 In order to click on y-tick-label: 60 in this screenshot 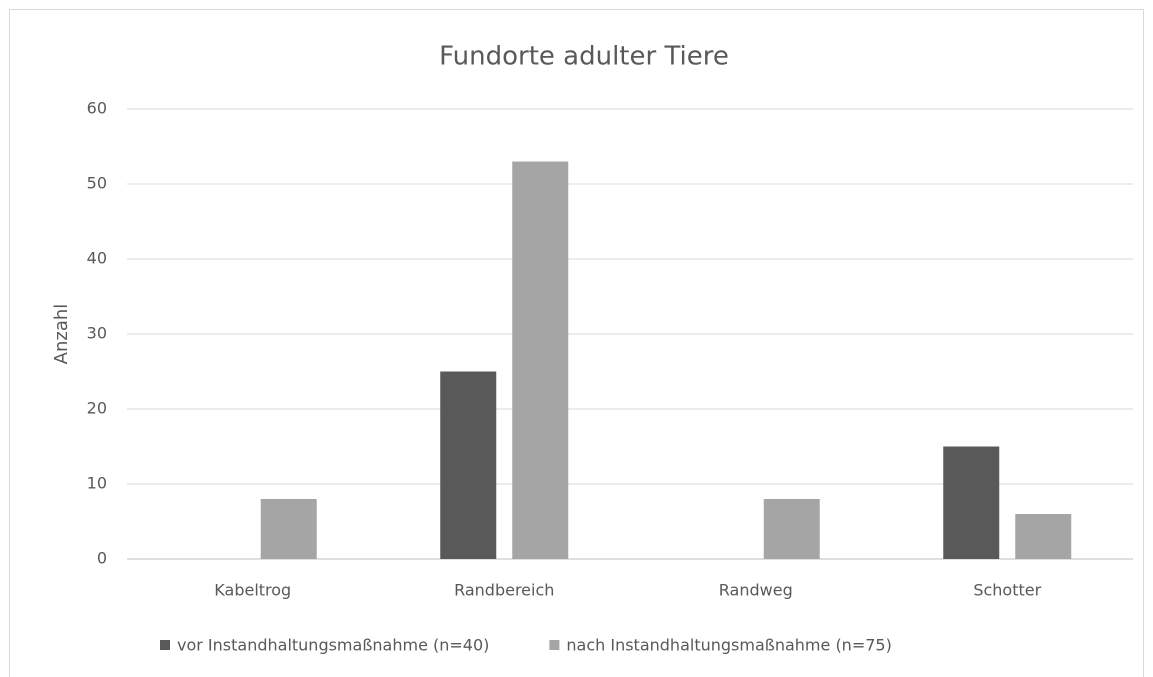, I will do `click(97, 108)`.